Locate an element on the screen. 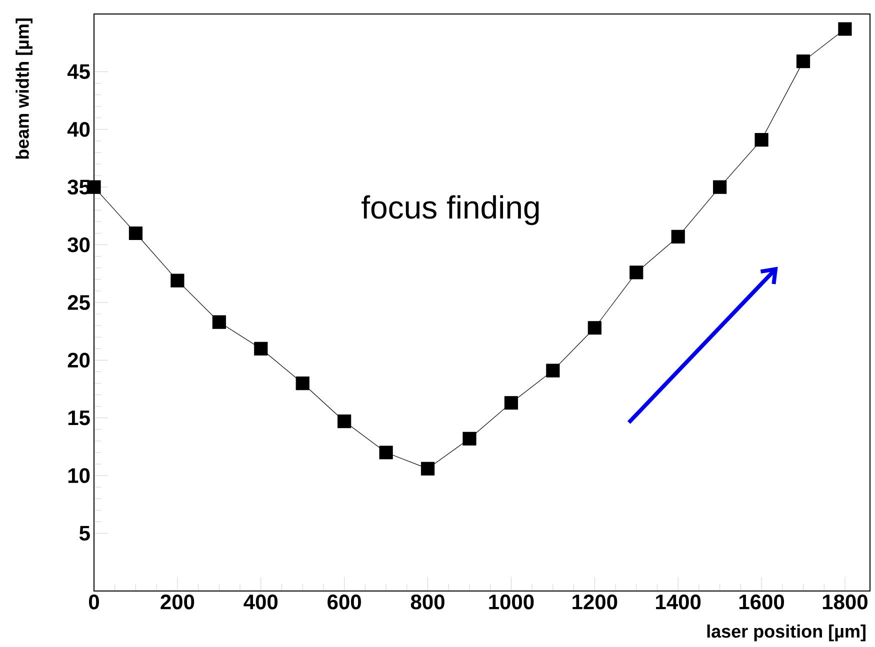 The image size is (875, 647). x-tick-label: 0 is located at coordinates (94, 602).